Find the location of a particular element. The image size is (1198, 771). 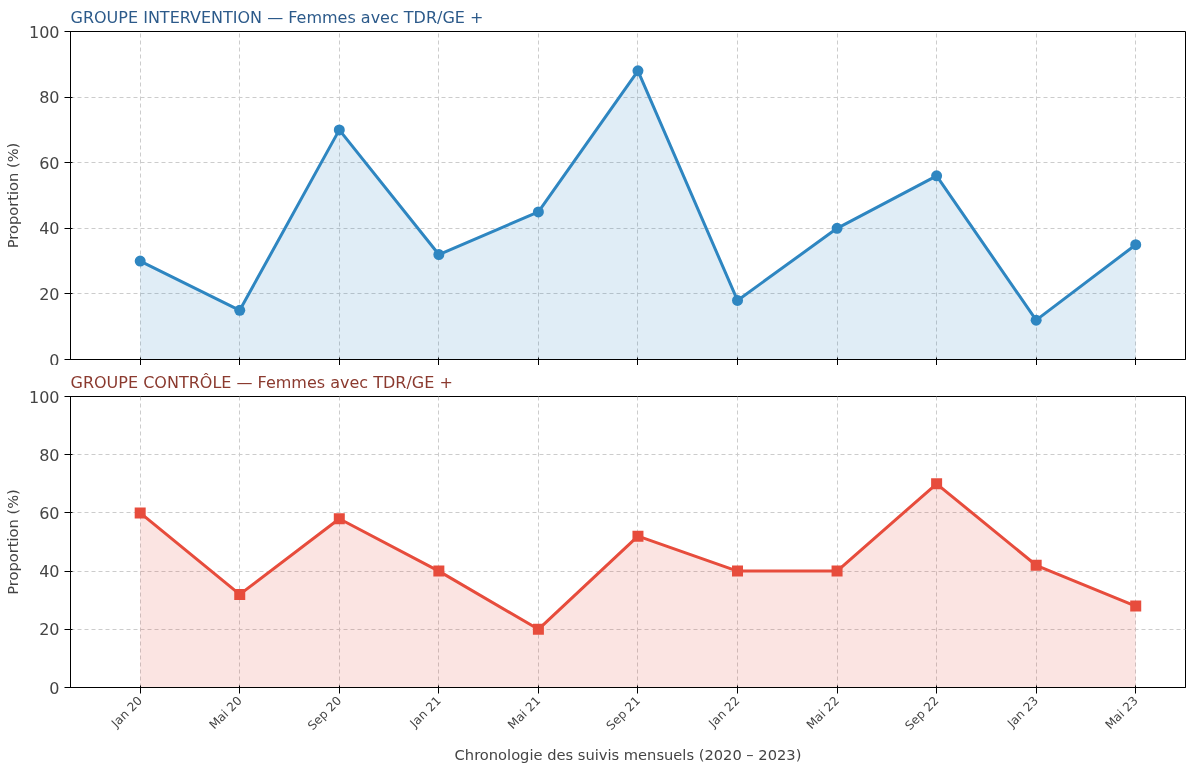

x-tick-label: Mai 21 is located at coordinates (524, 712).